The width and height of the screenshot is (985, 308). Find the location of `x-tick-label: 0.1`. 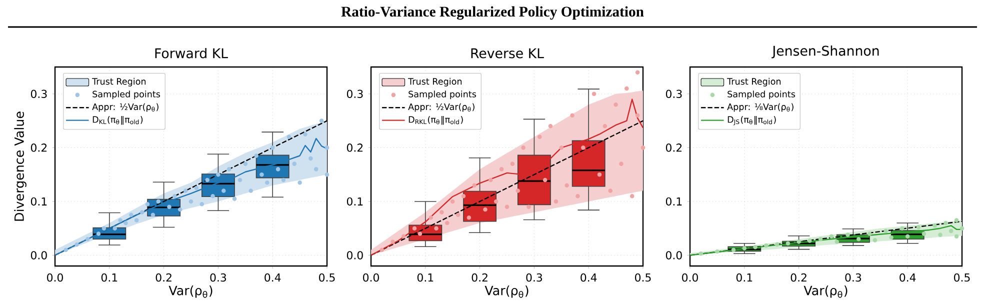

x-tick-label: 0.1 is located at coordinates (744, 277).